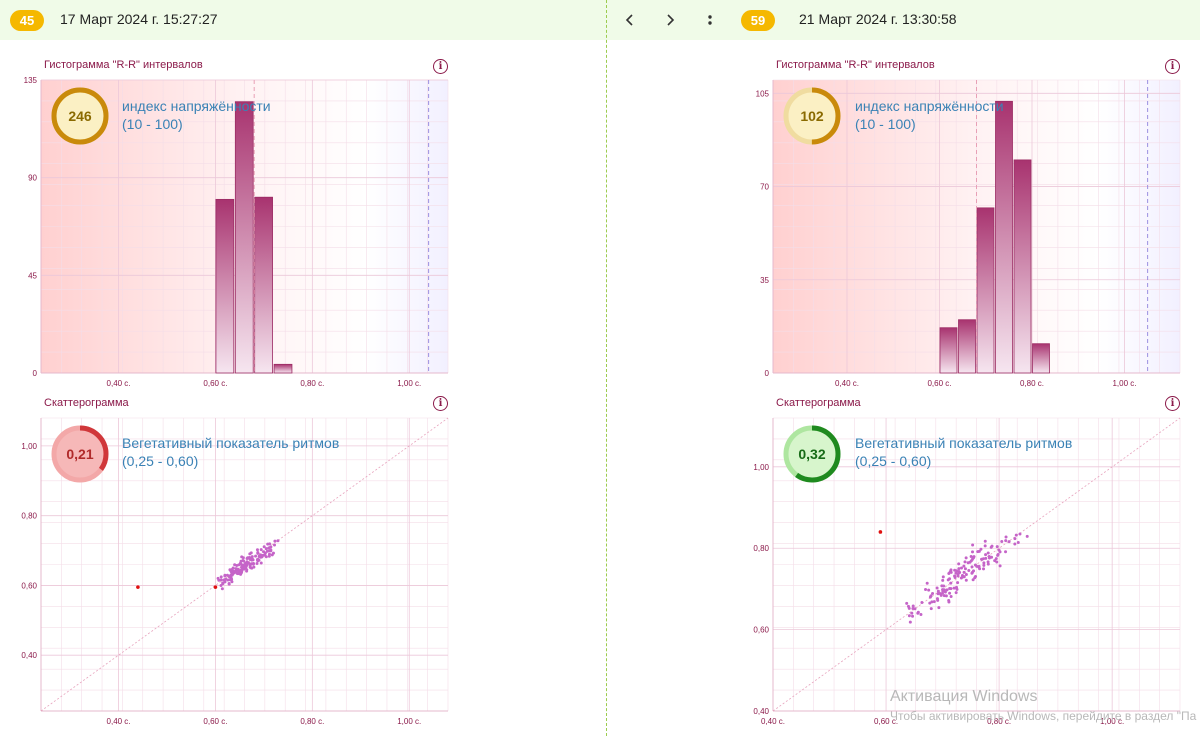  What do you see at coordinates (964, 696) in the screenshot?
I see `windows-activation-watermark: Активация Windows` at bounding box center [964, 696].